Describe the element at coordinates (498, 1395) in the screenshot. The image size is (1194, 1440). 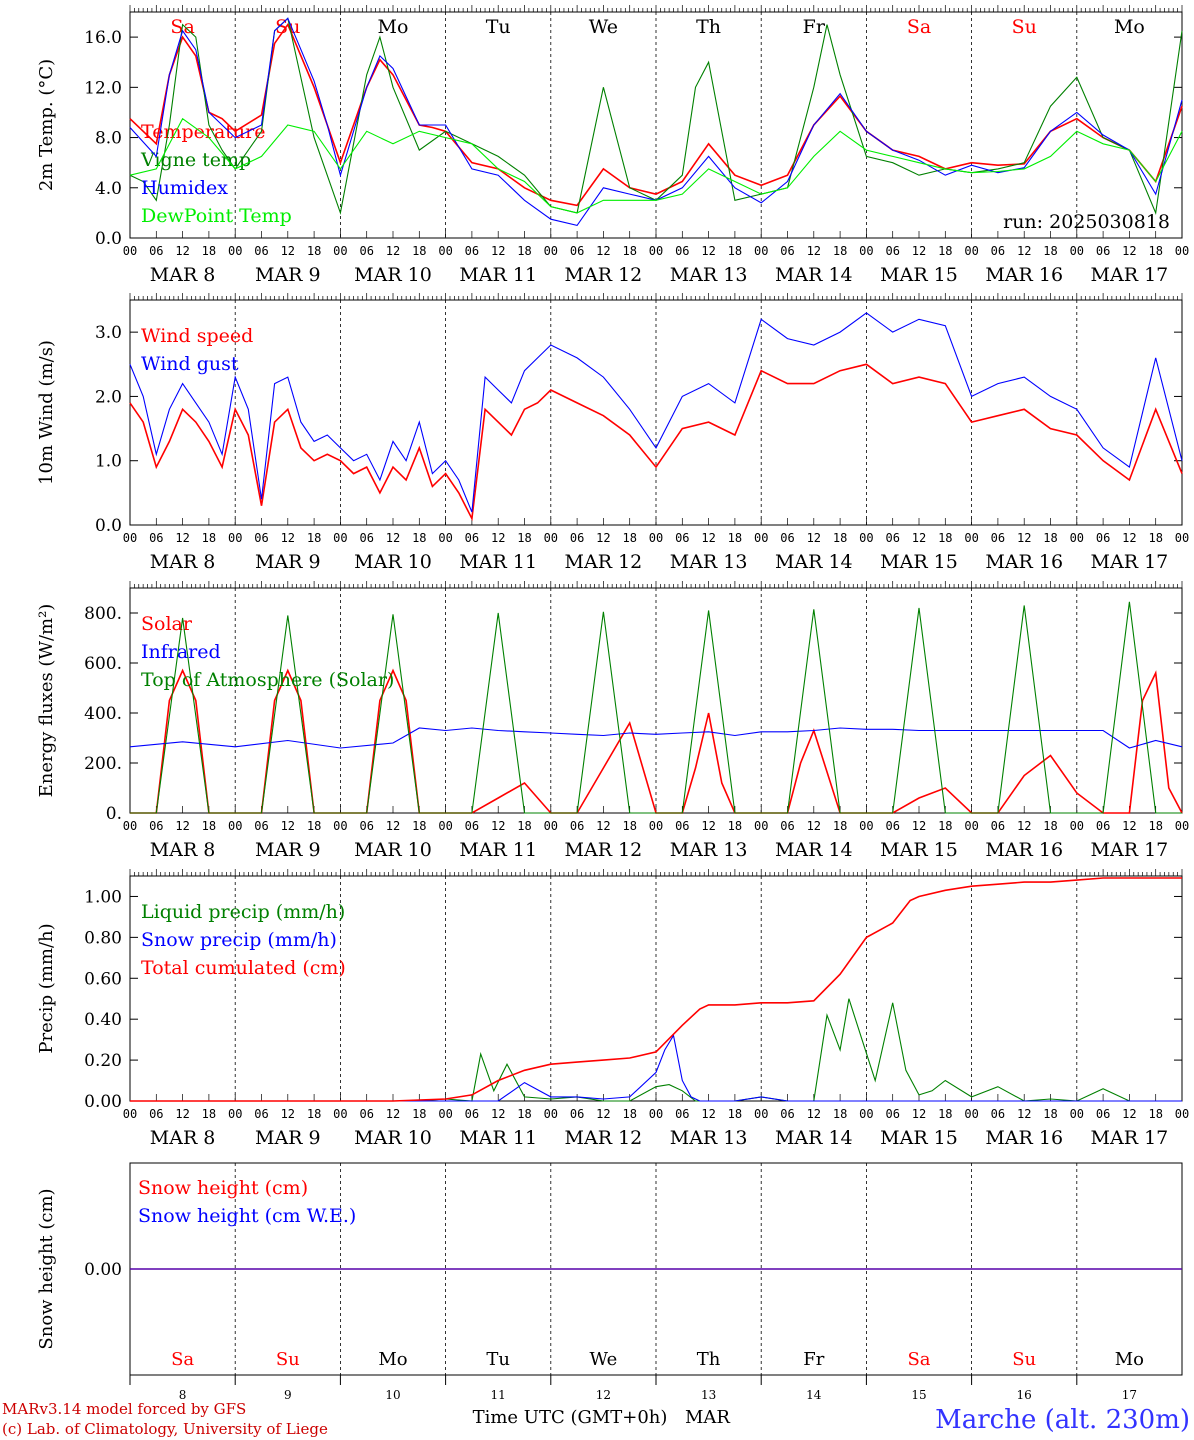
I see `day-number-label: 11` at that location.